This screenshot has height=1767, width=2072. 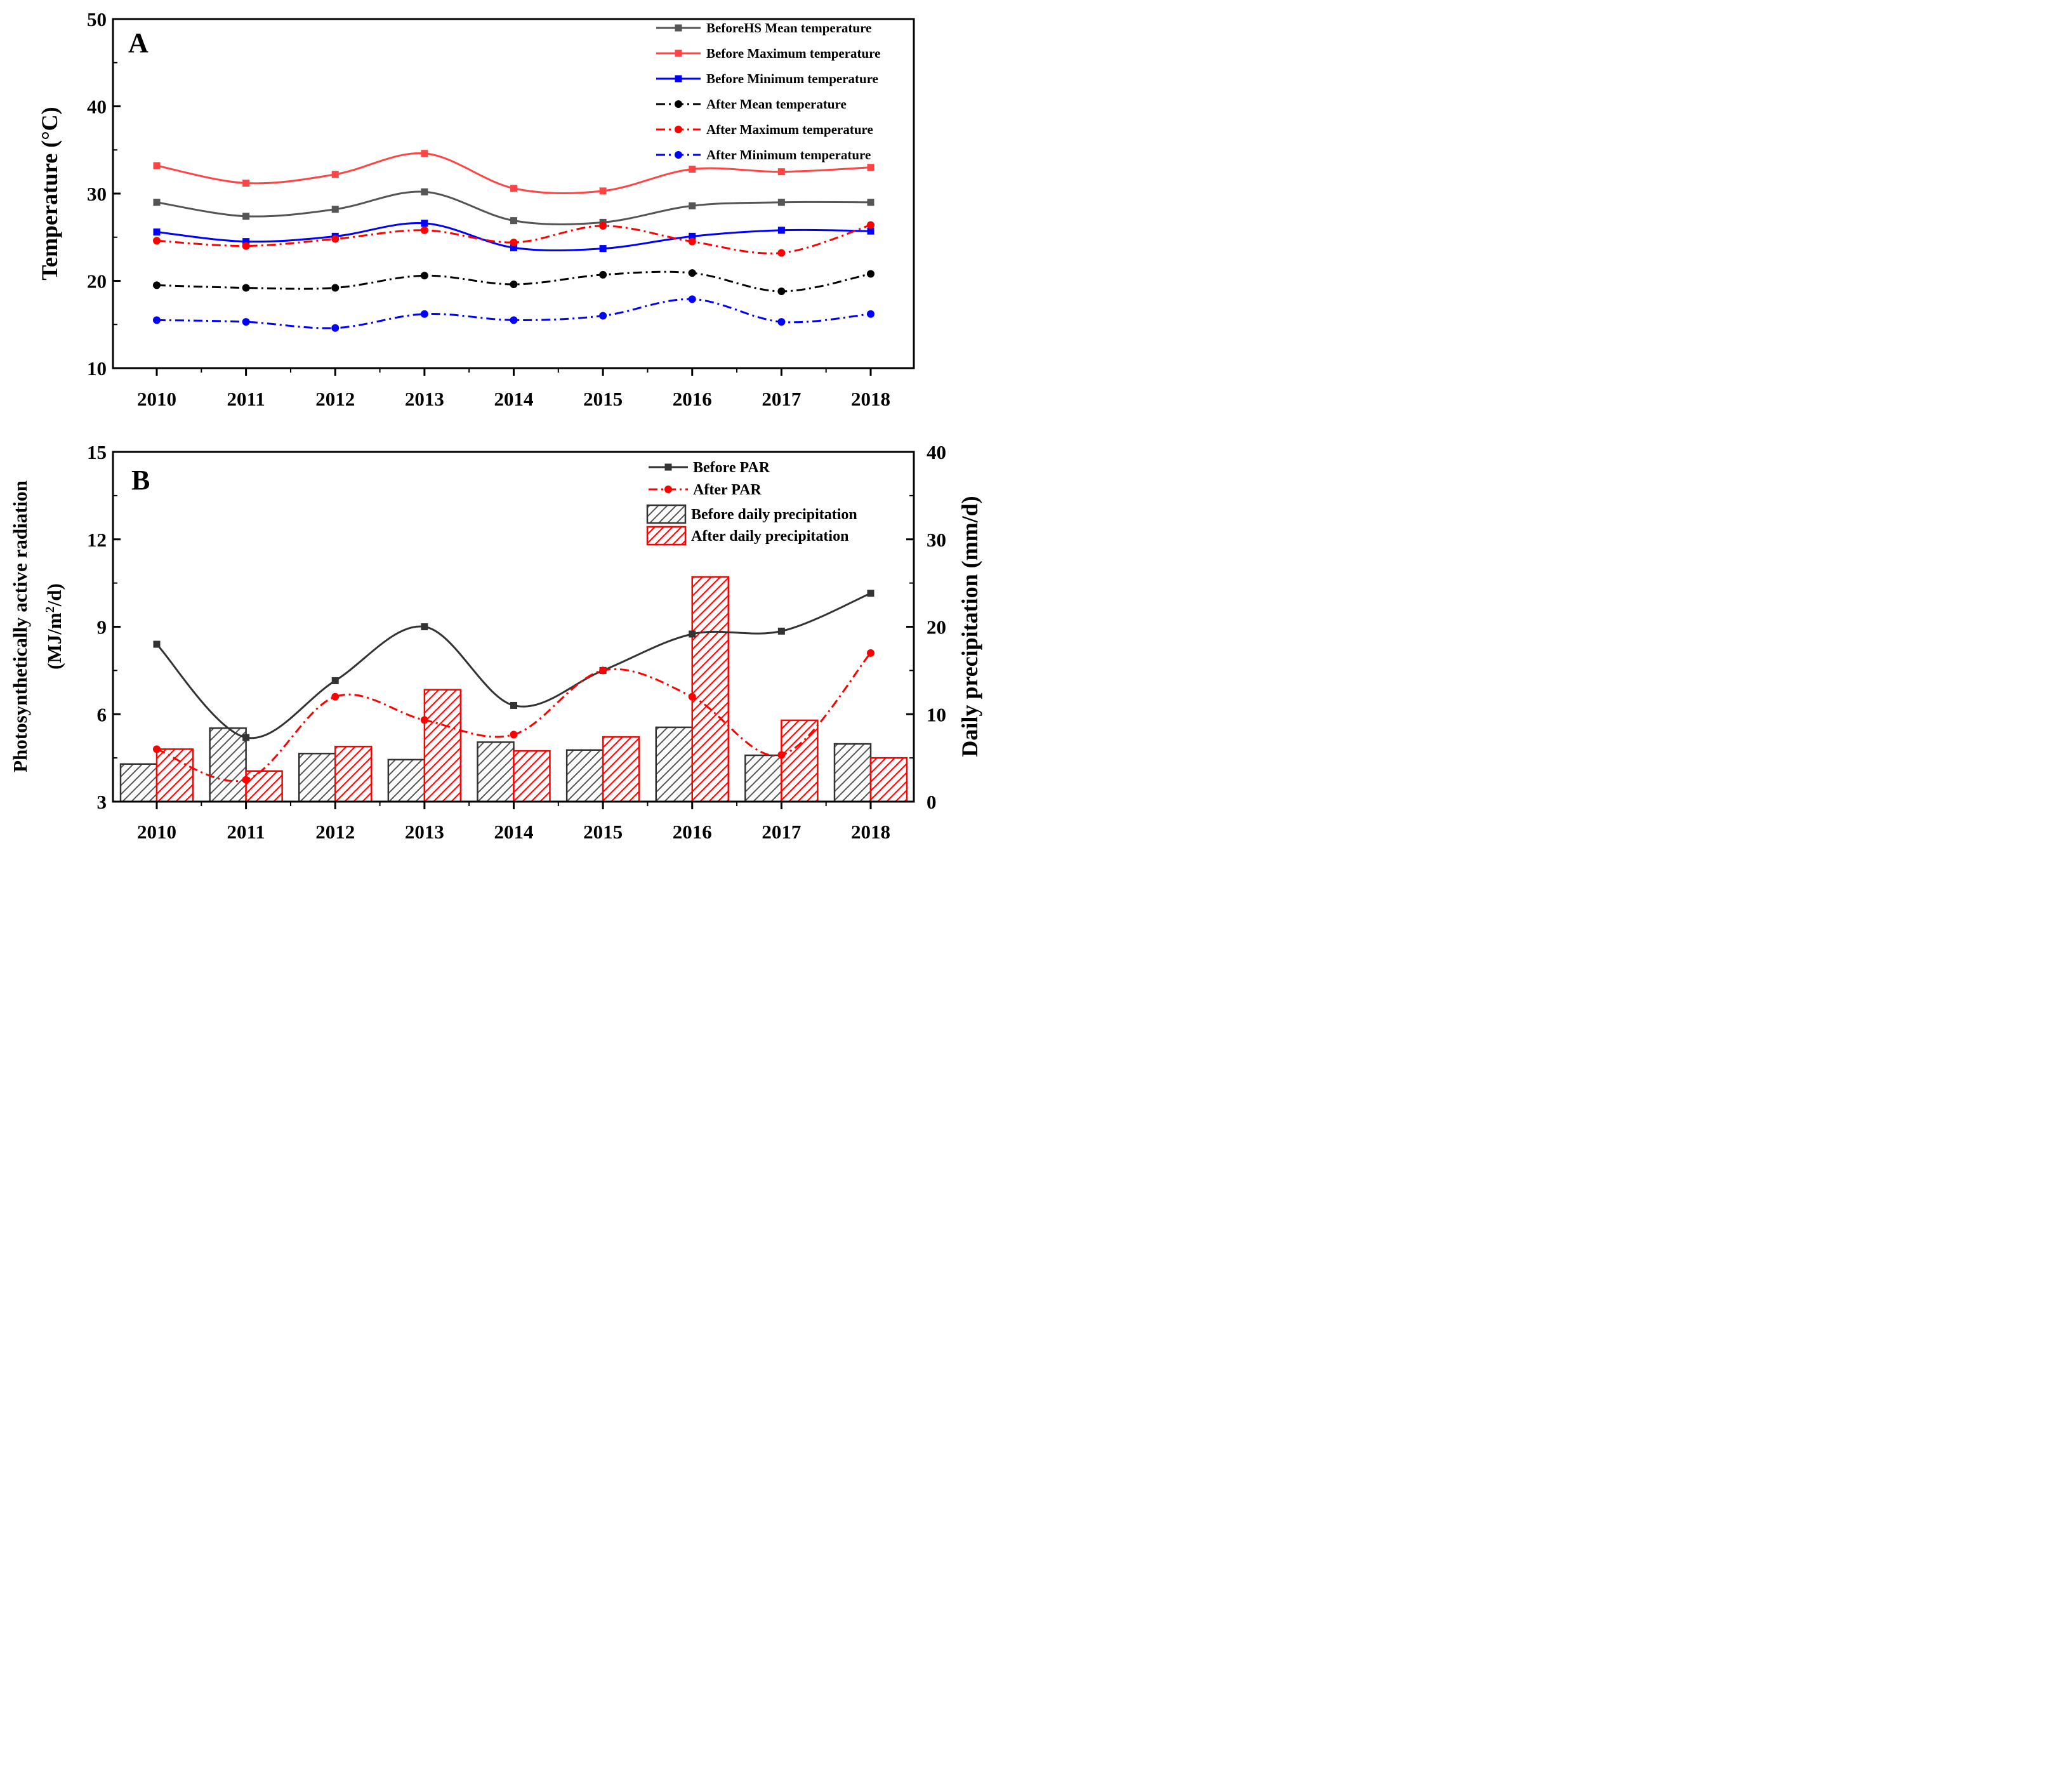 What do you see at coordinates (871, 399) in the screenshot?
I see `x-tick-label: 2018` at bounding box center [871, 399].